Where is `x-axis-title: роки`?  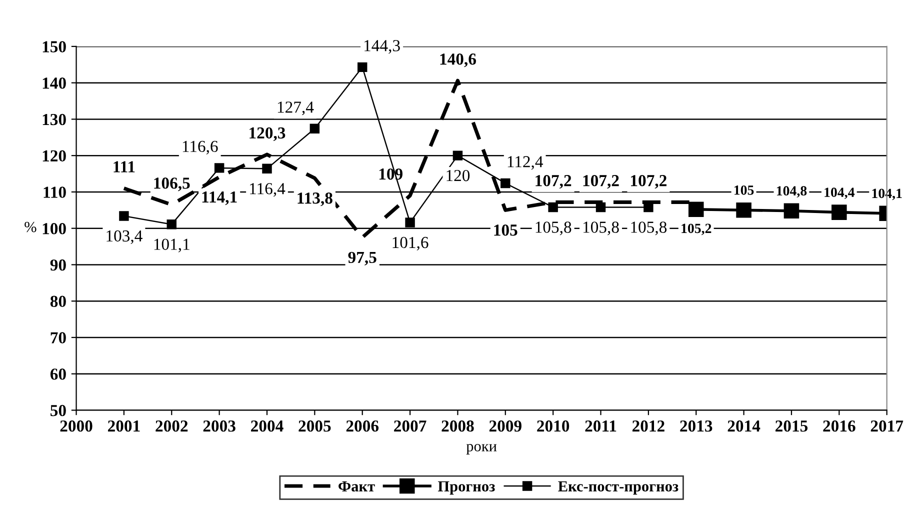 x-axis-title: роки is located at coordinates (481, 449).